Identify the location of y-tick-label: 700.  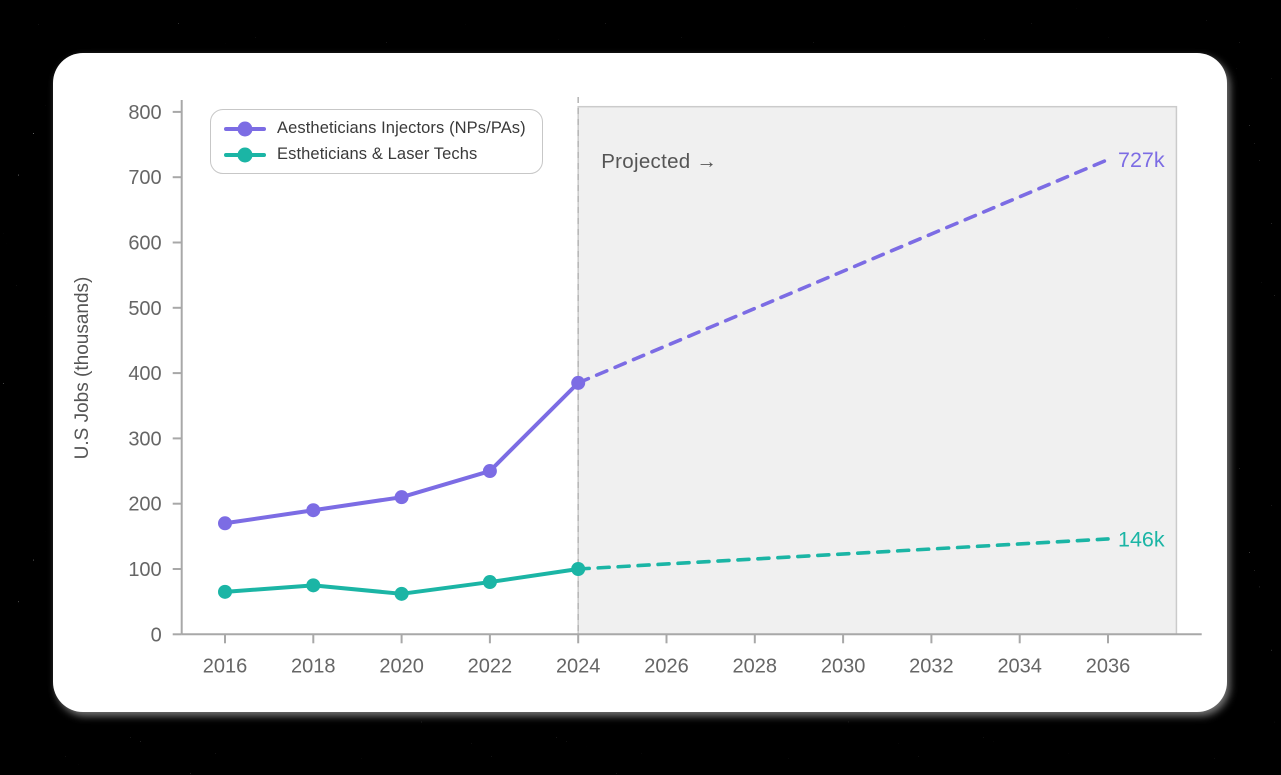
(144, 178).